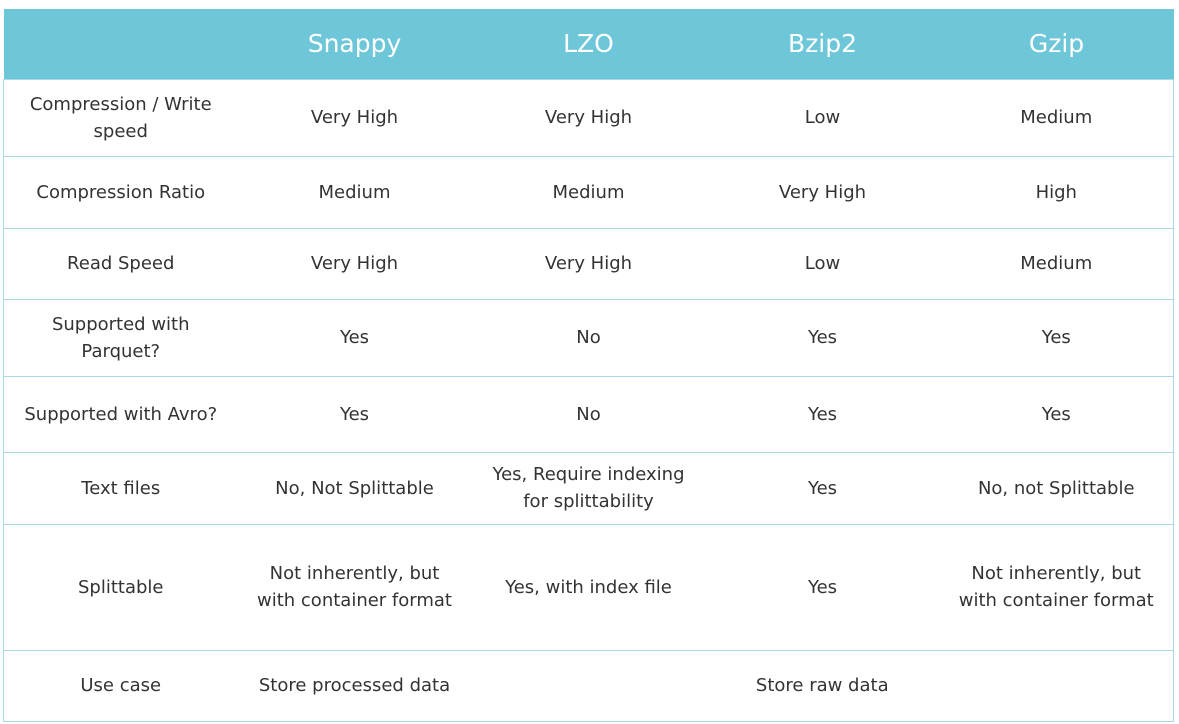 The height and width of the screenshot is (724, 1179). What do you see at coordinates (354, 685) in the screenshot?
I see `use-case-snappy-cell: Store processed data` at bounding box center [354, 685].